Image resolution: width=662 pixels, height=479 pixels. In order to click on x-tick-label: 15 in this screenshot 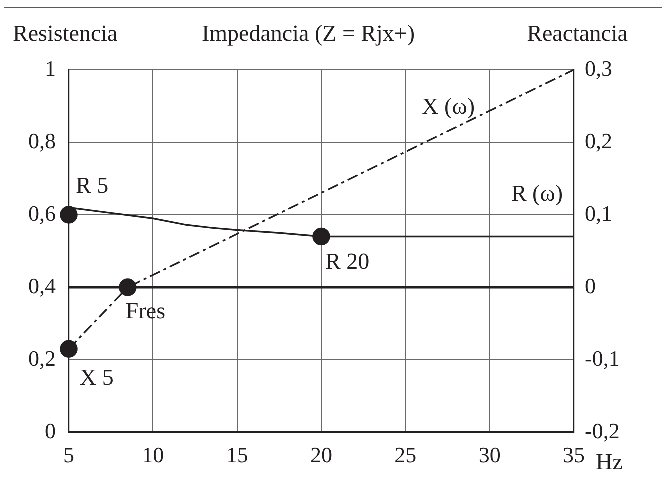, I will do `click(237, 455)`.